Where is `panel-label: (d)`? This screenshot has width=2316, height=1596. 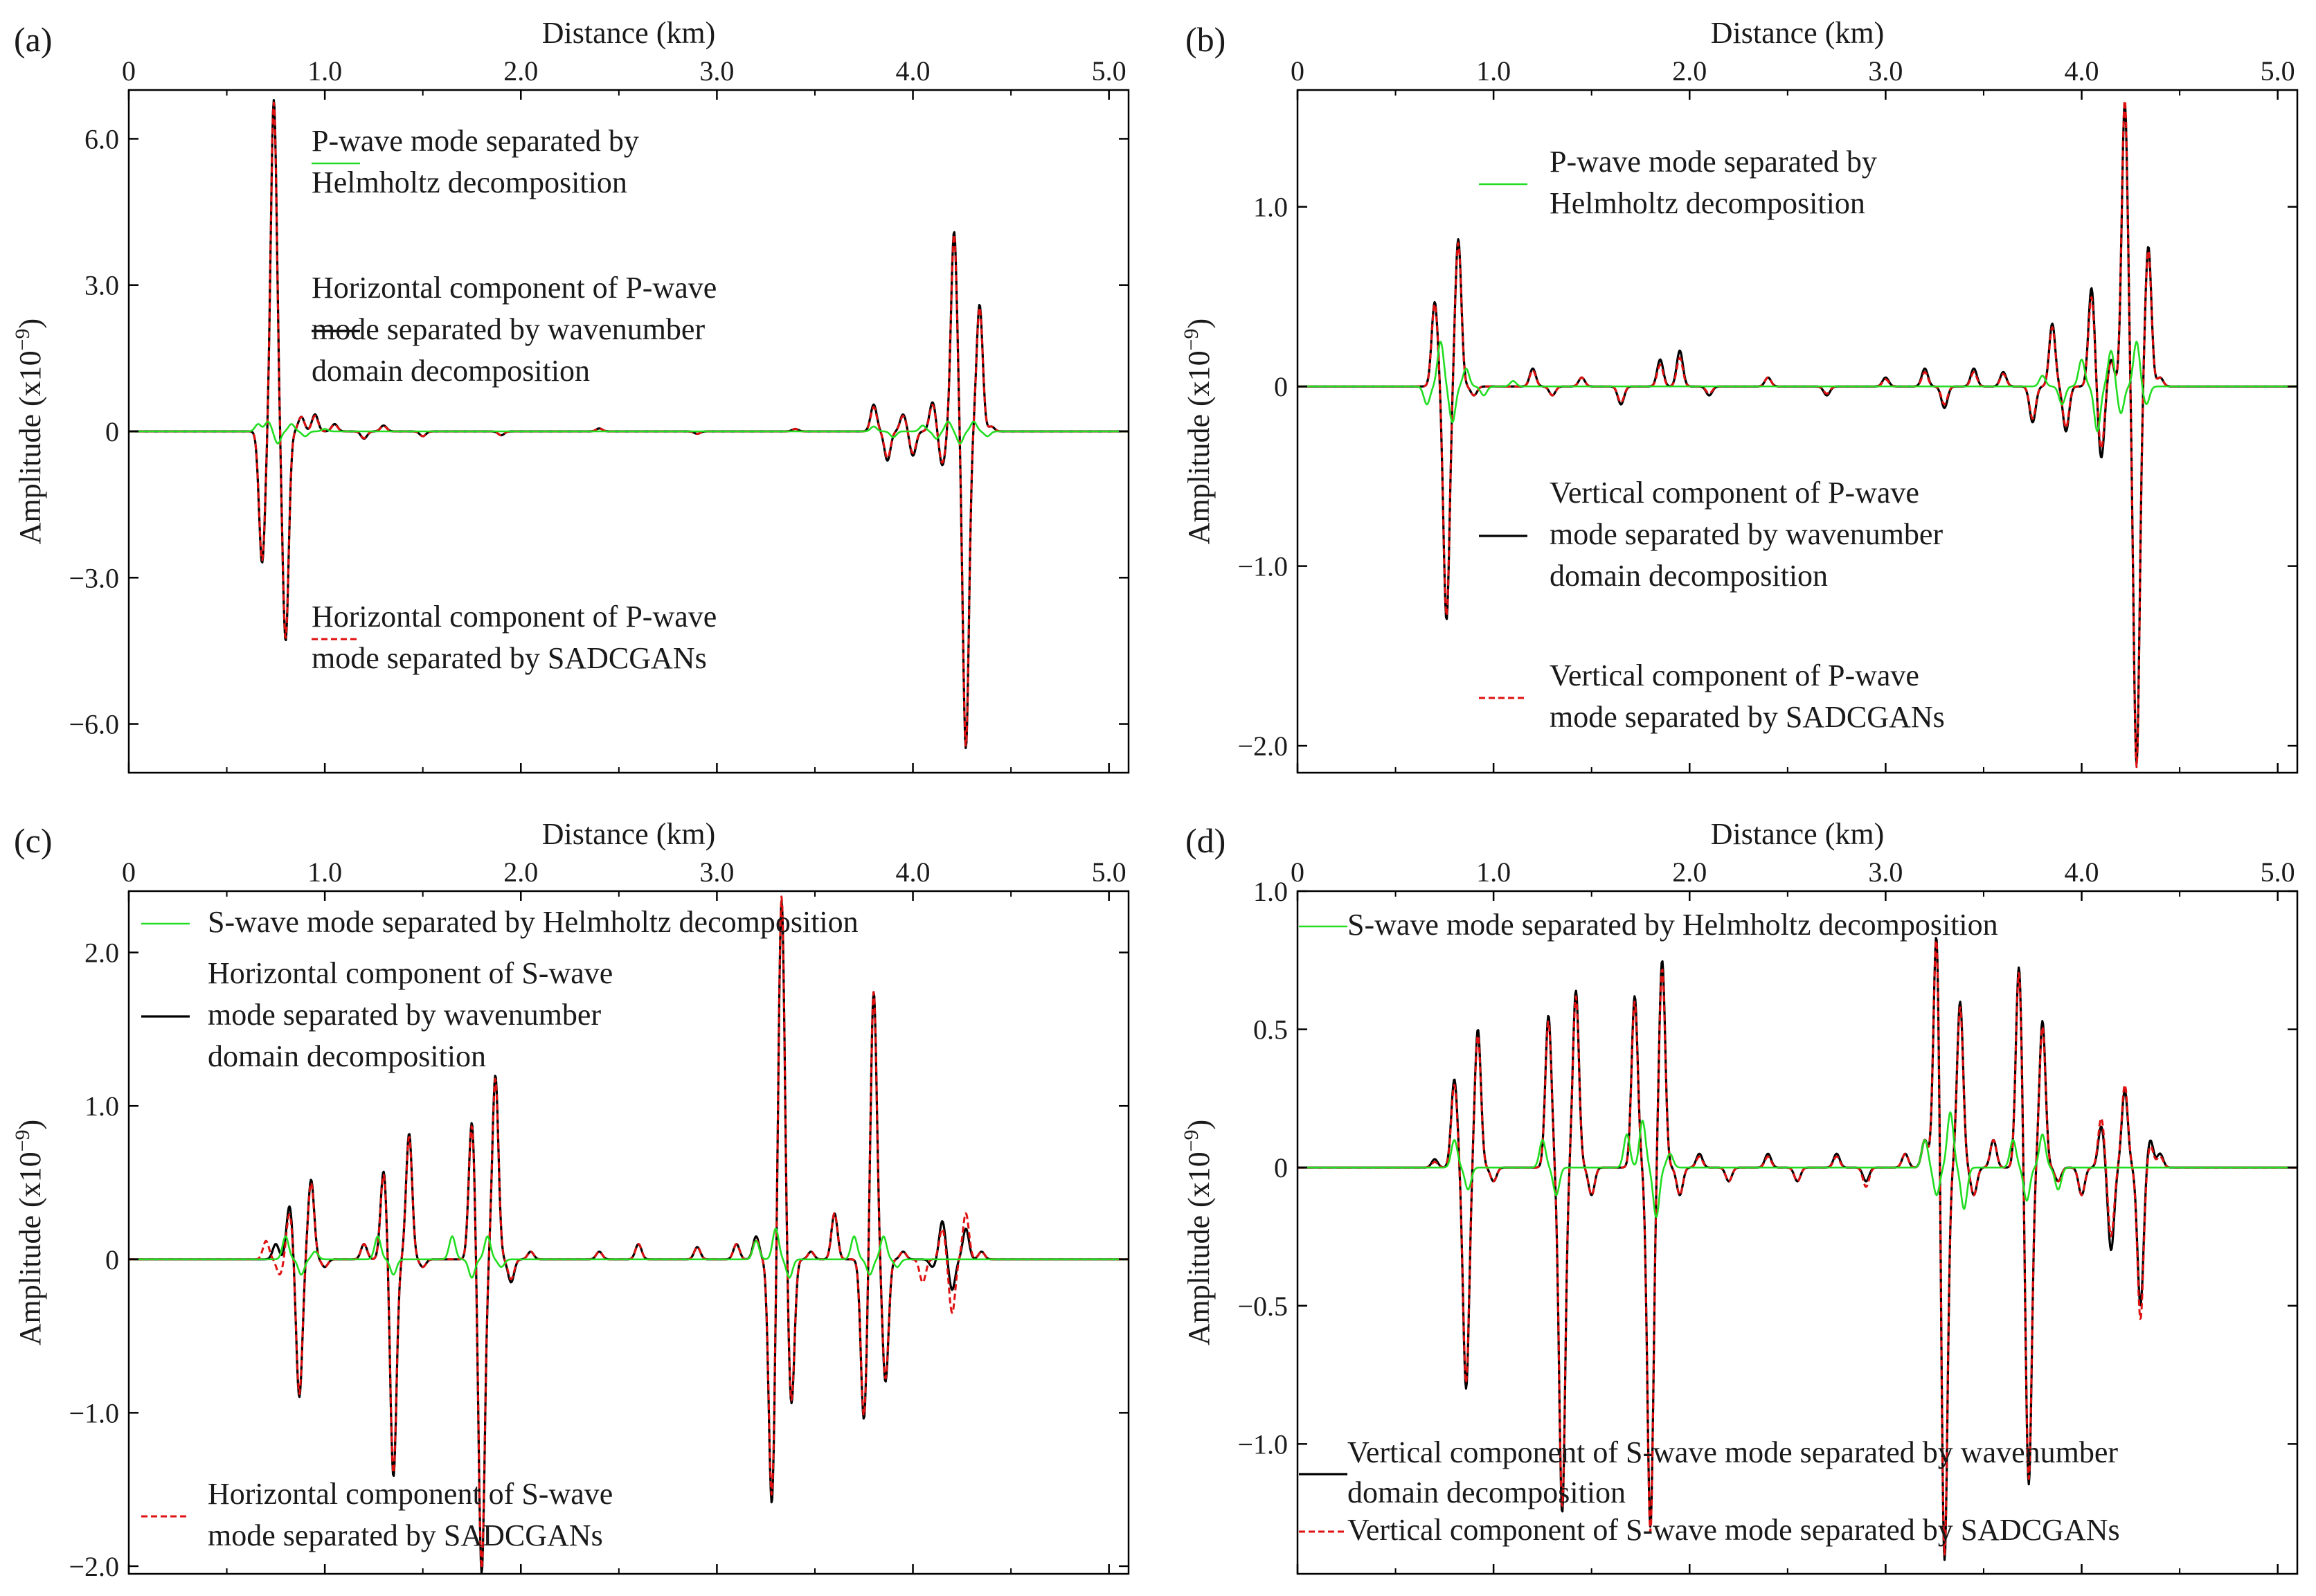
panel-label: (d) is located at coordinates (1205, 840).